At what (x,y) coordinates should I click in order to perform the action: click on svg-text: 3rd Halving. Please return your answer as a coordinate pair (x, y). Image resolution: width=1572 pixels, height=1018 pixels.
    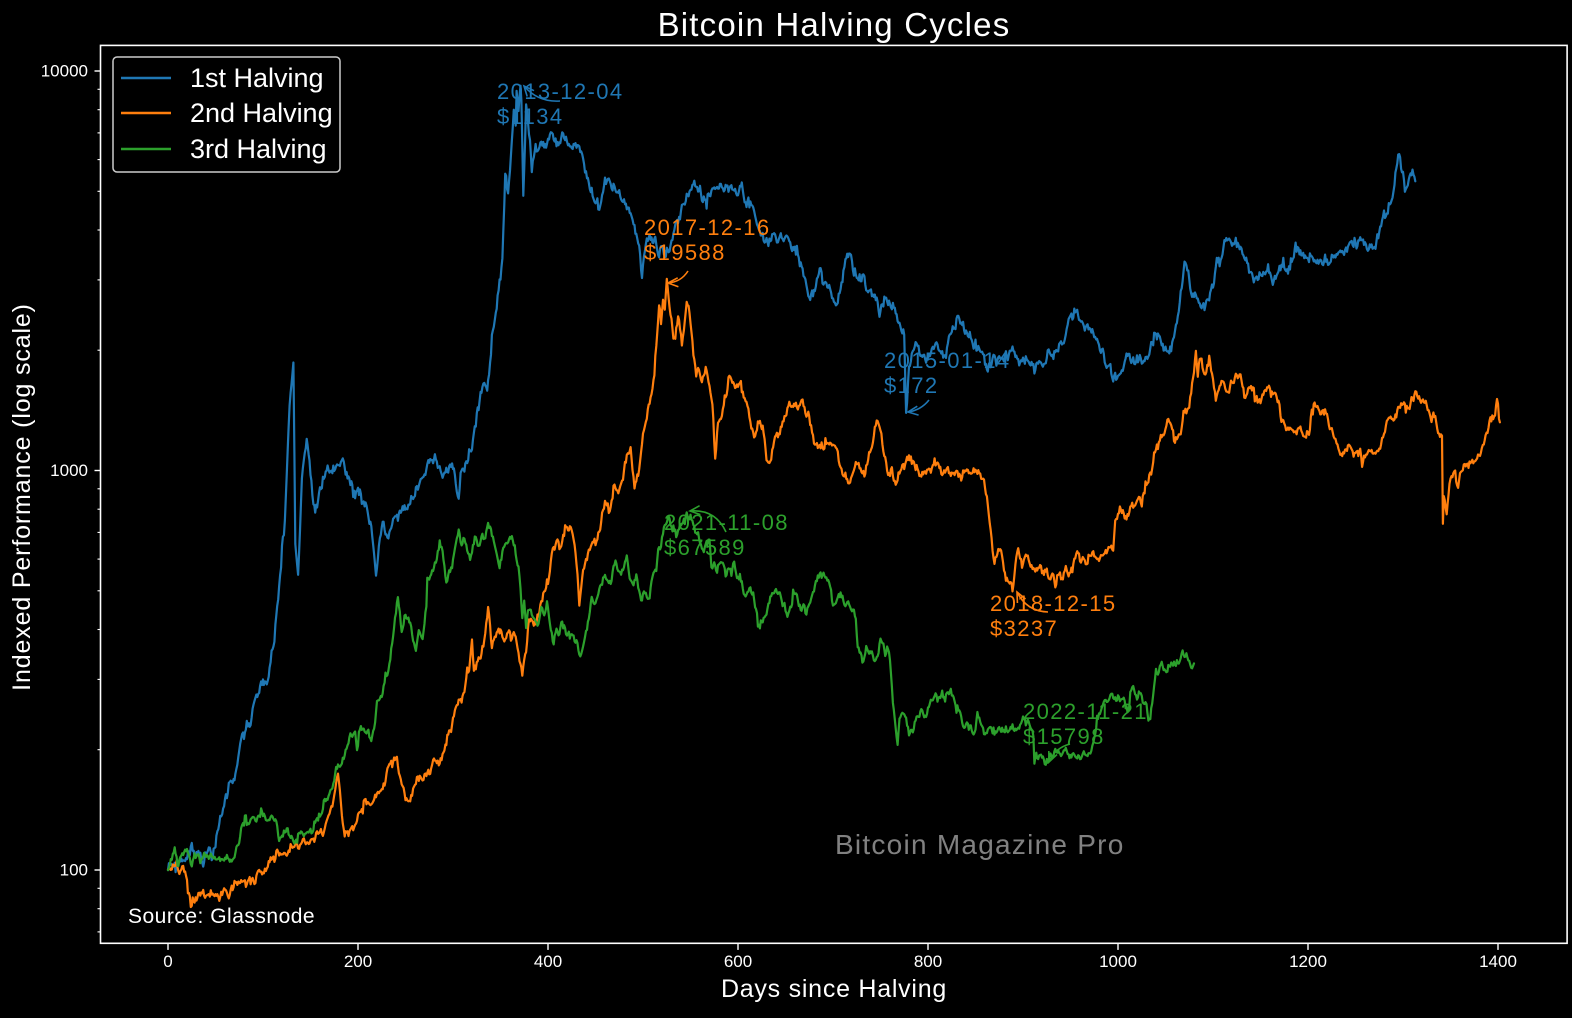
    Looking at the image, I should click on (258, 149).